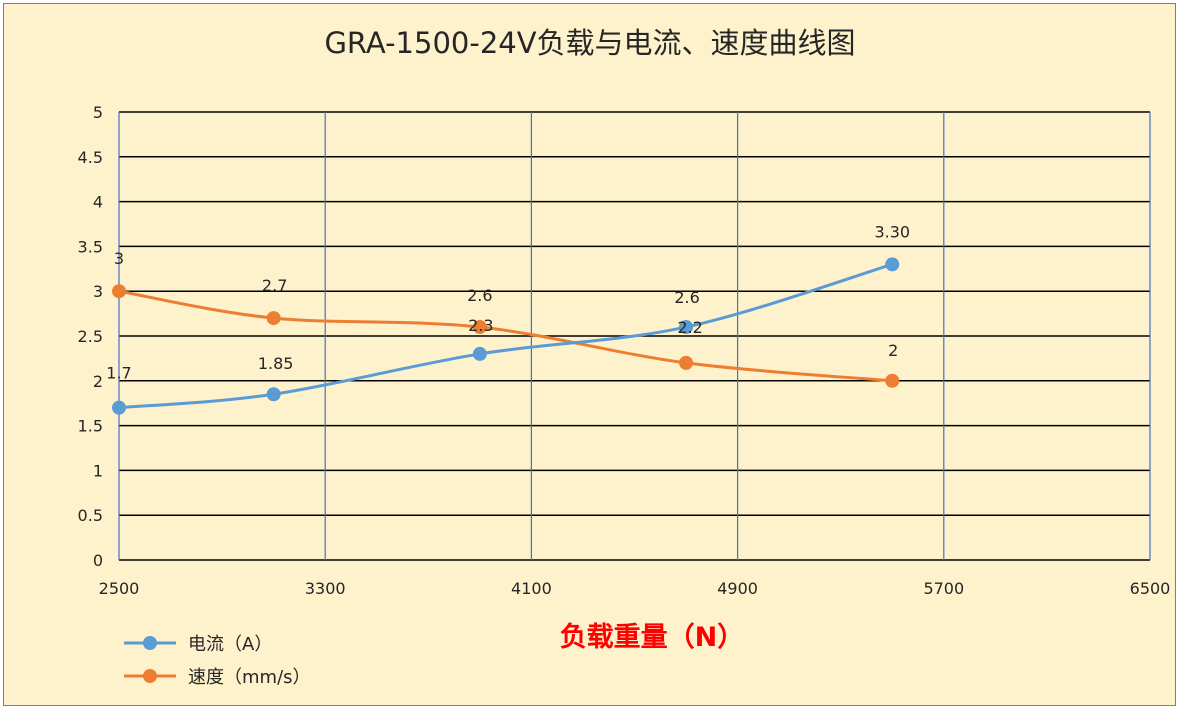 The image size is (1181, 711). I want to click on data-label: 2.2, so click(689, 327).